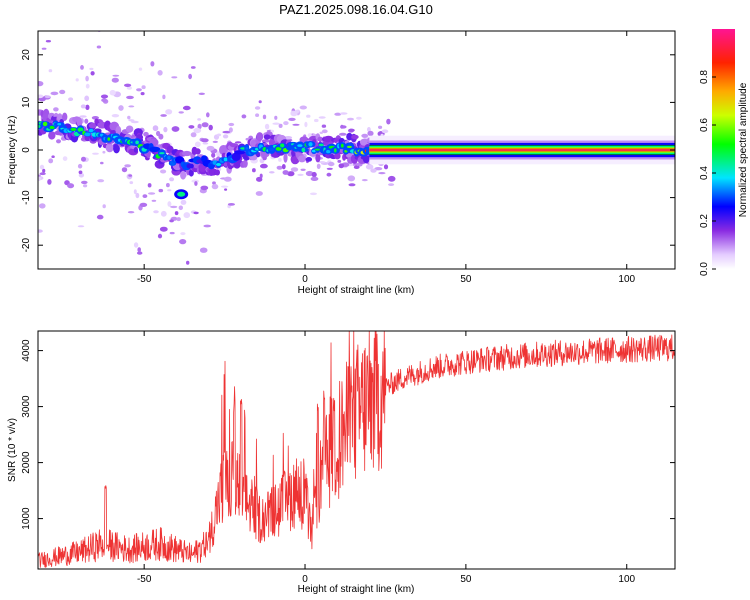 Image resolution: width=750 pixels, height=600 pixels. What do you see at coordinates (356, 589) in the screenshot?
I see `snr-x-label: Height of straight line (km)` at bounding box center [356, 589].